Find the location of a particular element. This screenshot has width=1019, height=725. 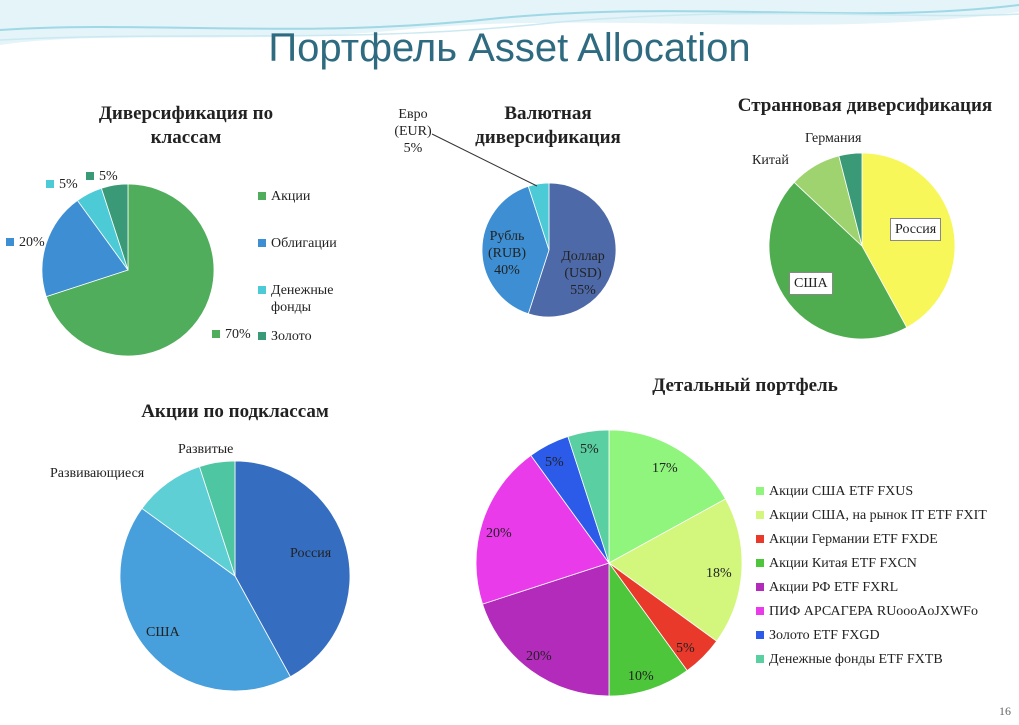

legend-item: Облигации is located at coordinates (303, 243).